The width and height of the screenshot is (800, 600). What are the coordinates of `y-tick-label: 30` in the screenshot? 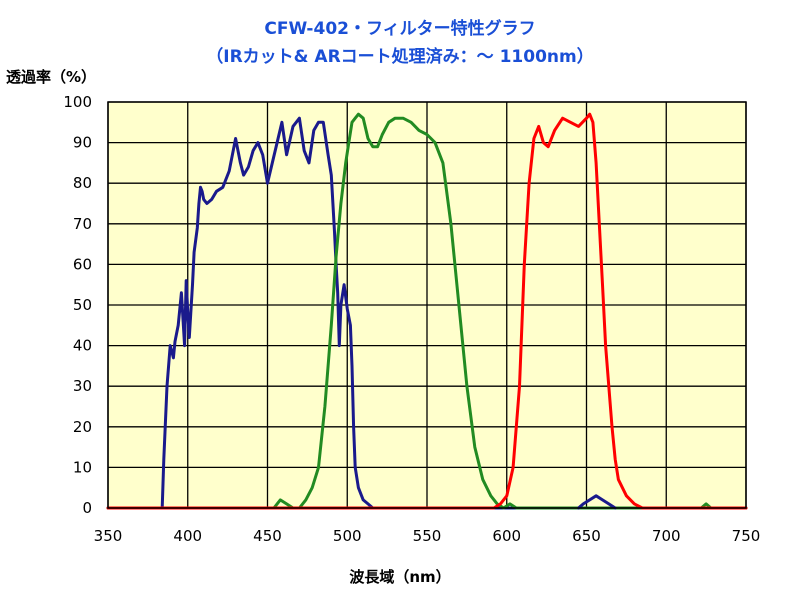 It's located at (82, 386).